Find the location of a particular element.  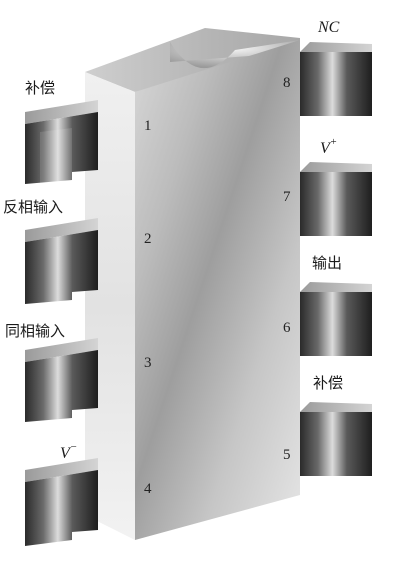

pin-number-3: 3 is located at coordinates (148, 363).